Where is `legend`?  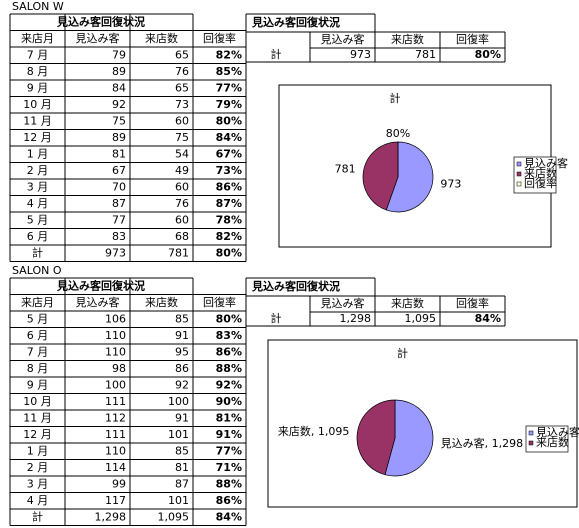
legend is located at coordinates (547, 439).